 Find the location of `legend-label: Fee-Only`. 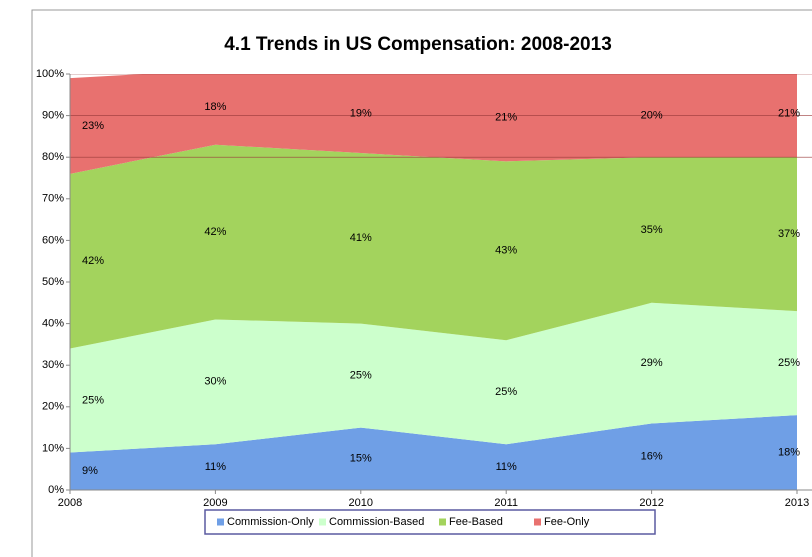

legend-label: Fee-Only is located at coordinates (567, 522).